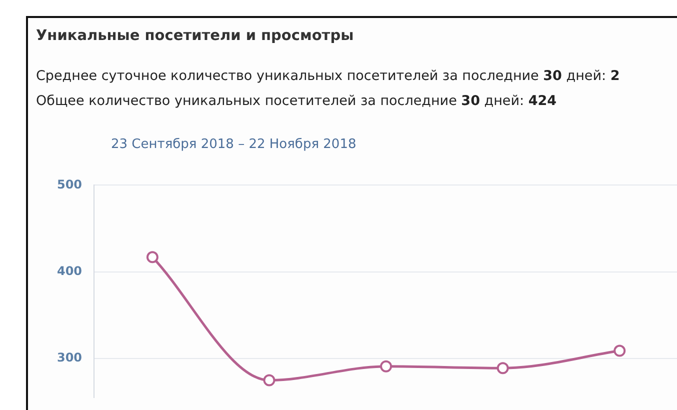 The width and height of the screenshot is (677, 410). I want to click on chart-title: Уникальные посетители и просмотры, so click(195, 36).